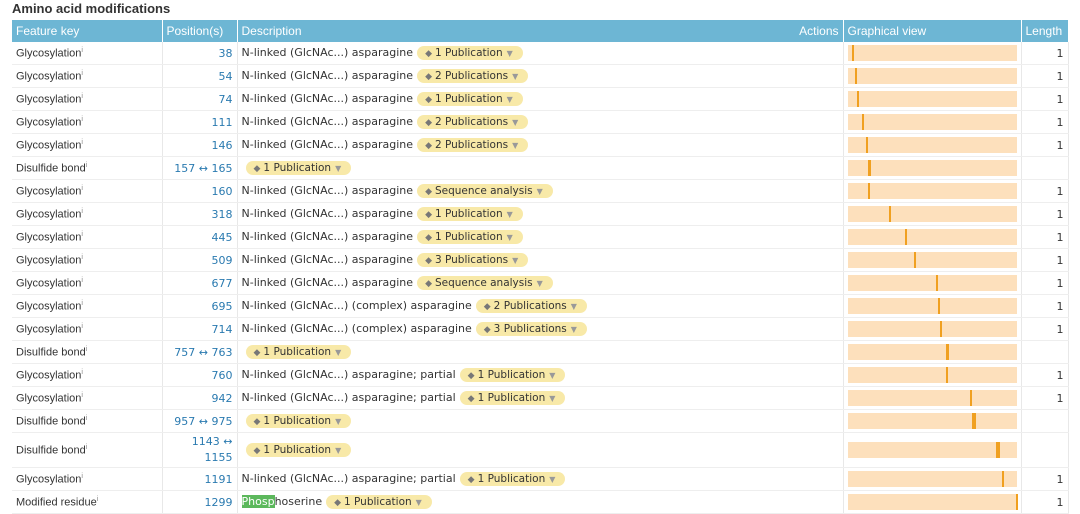  What do you see at coordinates (222, 398) in the screenshot?
I see `position-value: 942` at bounding box center [222, 398].